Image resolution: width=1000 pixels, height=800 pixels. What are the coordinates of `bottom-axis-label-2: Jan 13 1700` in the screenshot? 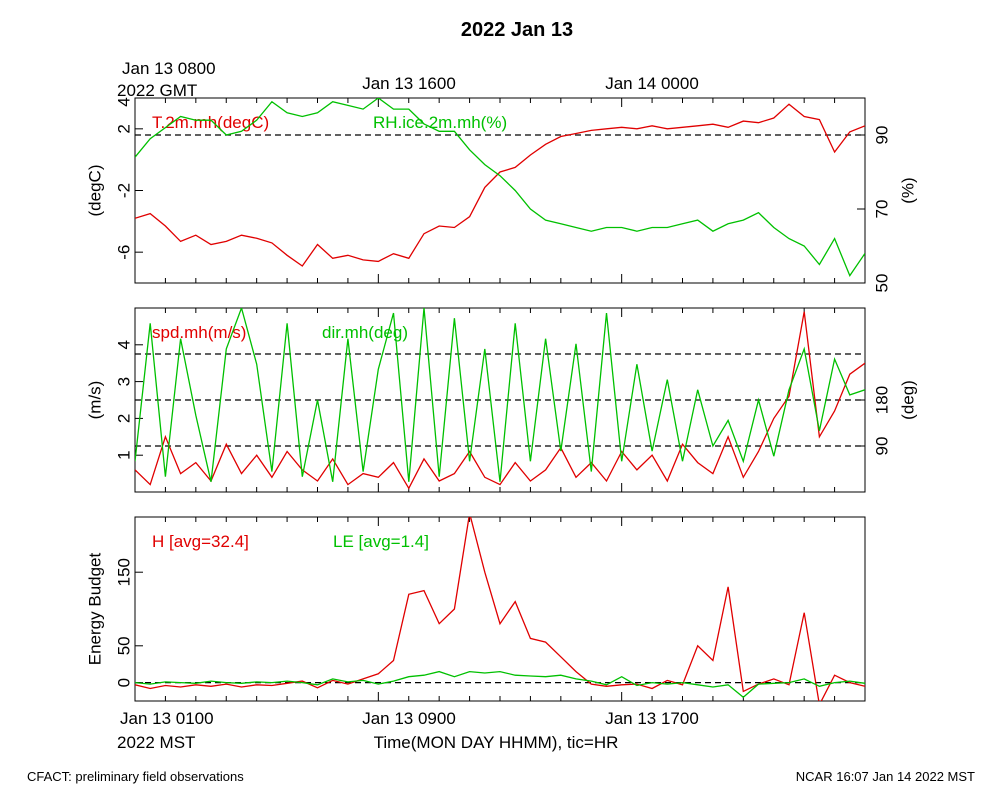 It's located at (652, 718).